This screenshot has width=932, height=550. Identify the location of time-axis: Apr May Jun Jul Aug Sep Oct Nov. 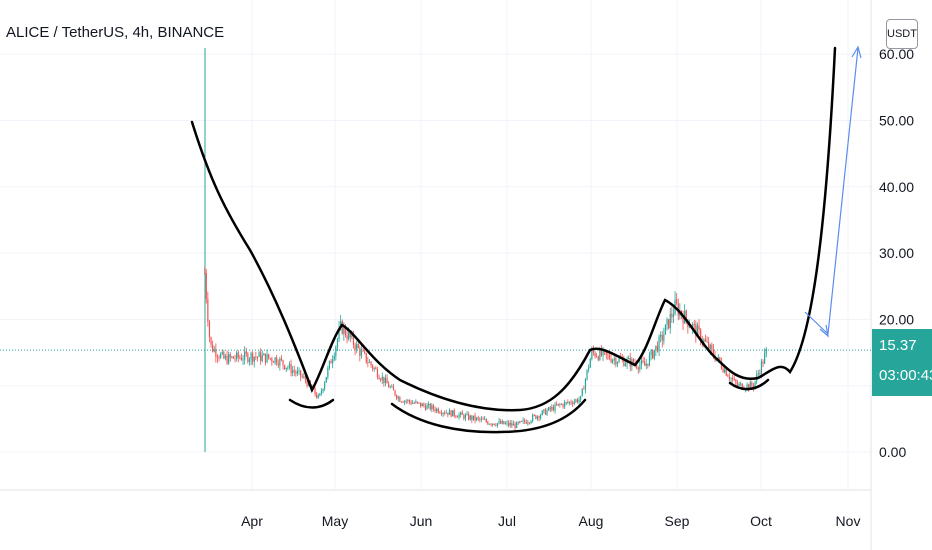
(550, 521).